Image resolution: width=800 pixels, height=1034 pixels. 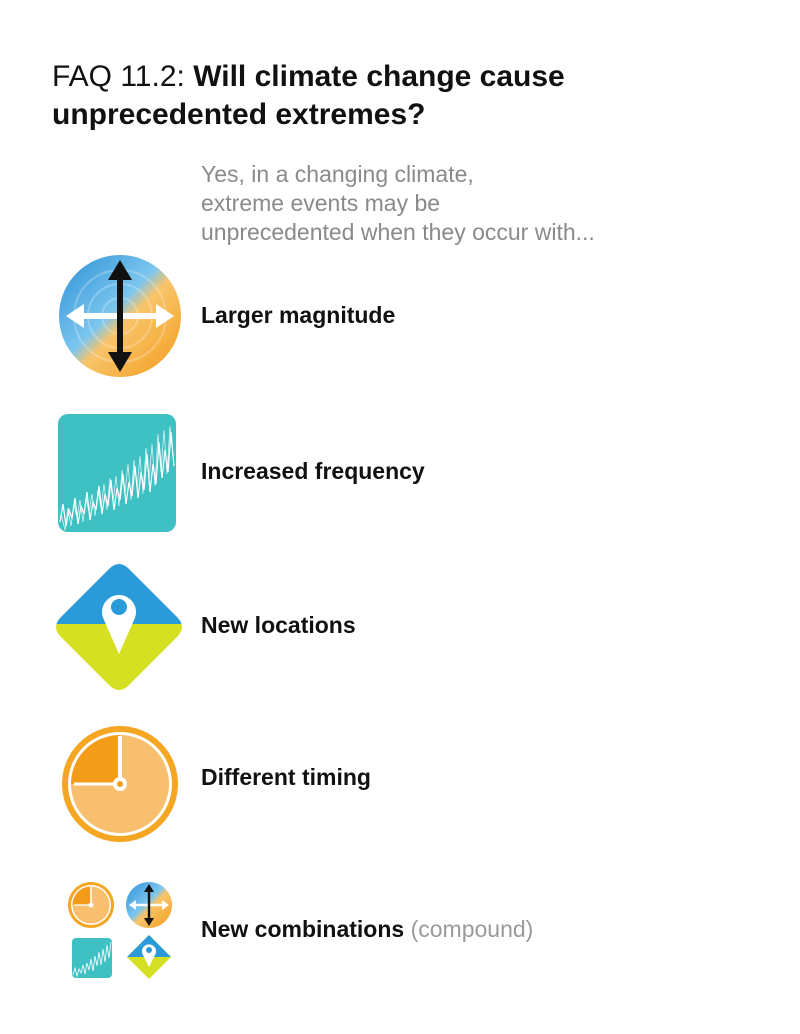 What do you see at coordinates (118, 76) in the screenshot?
I see `title-prefix: FAQ 11.2:` at bounding box center [118, 76].